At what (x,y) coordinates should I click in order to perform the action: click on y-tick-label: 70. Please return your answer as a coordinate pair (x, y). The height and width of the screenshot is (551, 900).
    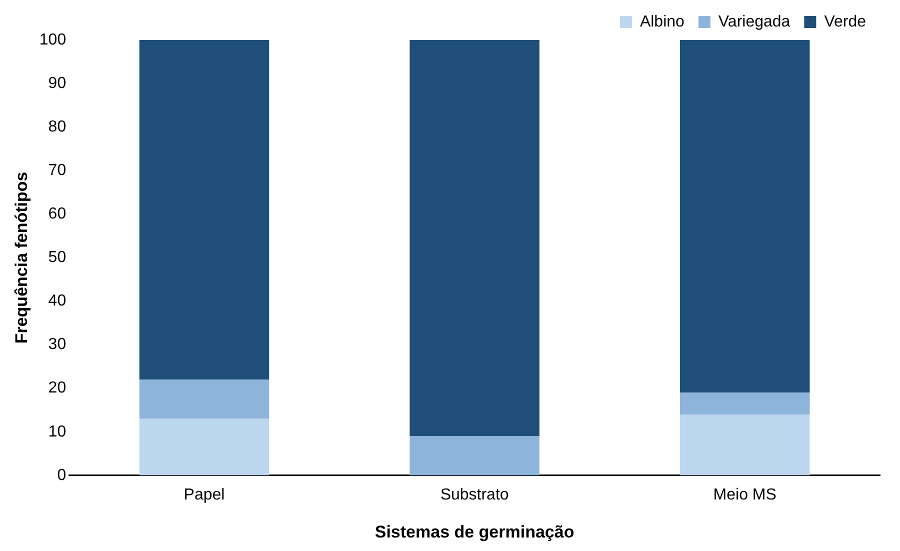
    Looking at the image, I should click on (57, 171).